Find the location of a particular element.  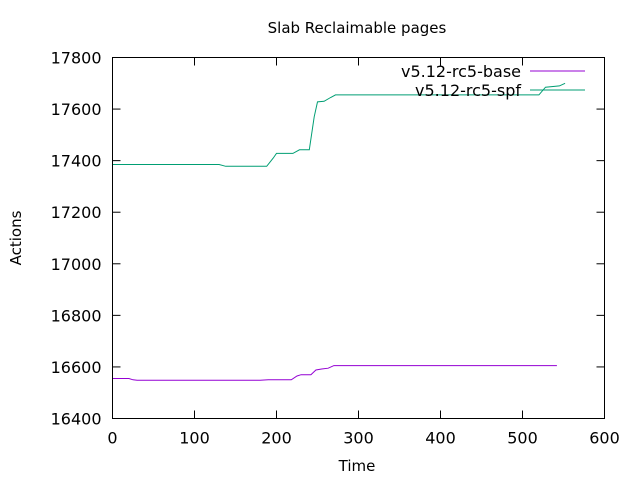

x-tick-label: 100 is located at coordinates (194, 438).